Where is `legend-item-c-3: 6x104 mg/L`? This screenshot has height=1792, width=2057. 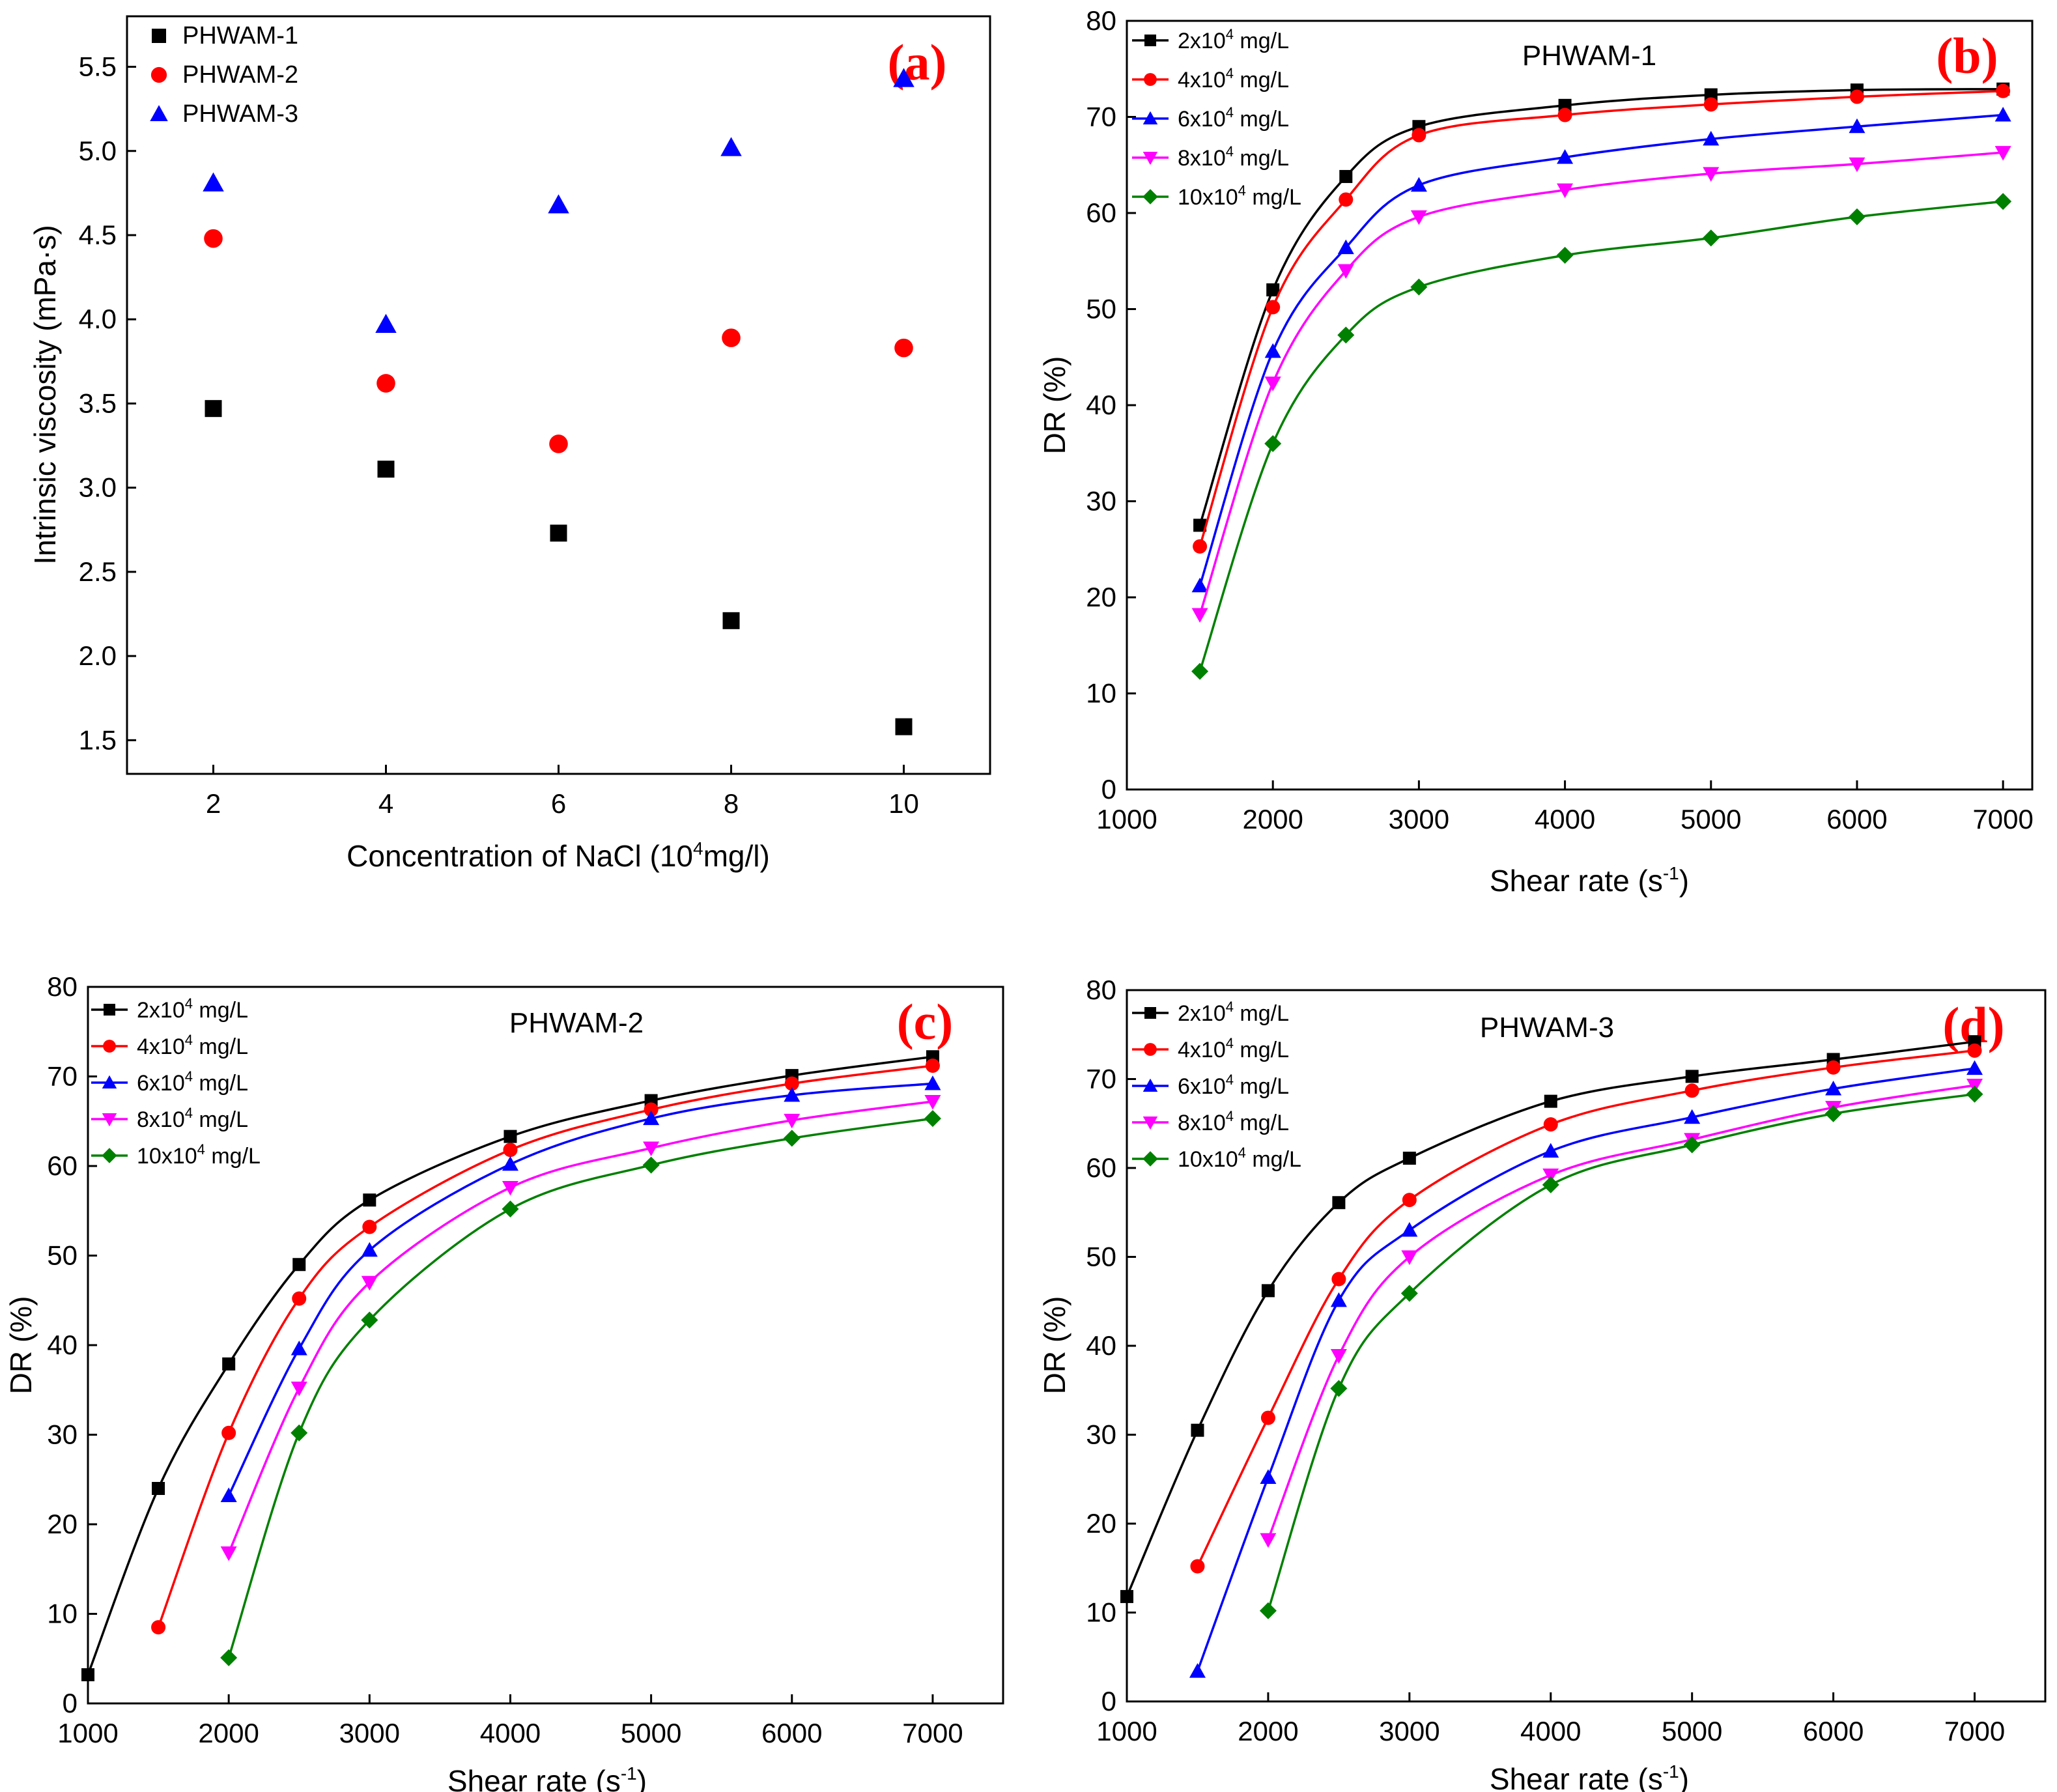 legend-item-c-3: 6x104 mg/L is located at coordinates (169, 1082).